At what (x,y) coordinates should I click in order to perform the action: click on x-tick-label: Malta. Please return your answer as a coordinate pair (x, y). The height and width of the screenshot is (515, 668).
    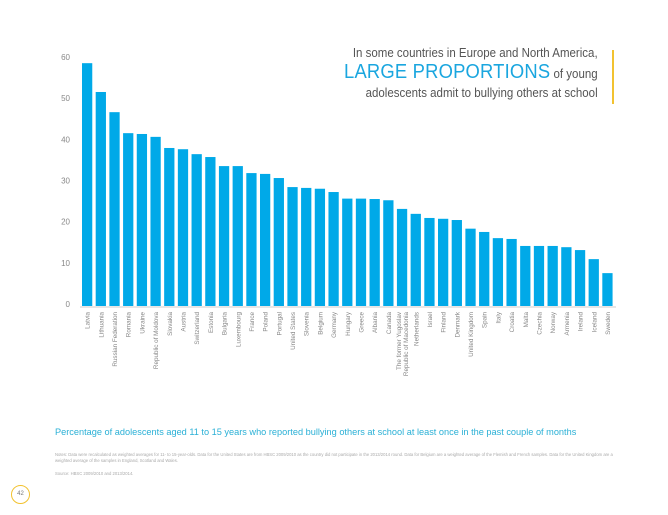
    Looking at the image, I should click on (526, 320).